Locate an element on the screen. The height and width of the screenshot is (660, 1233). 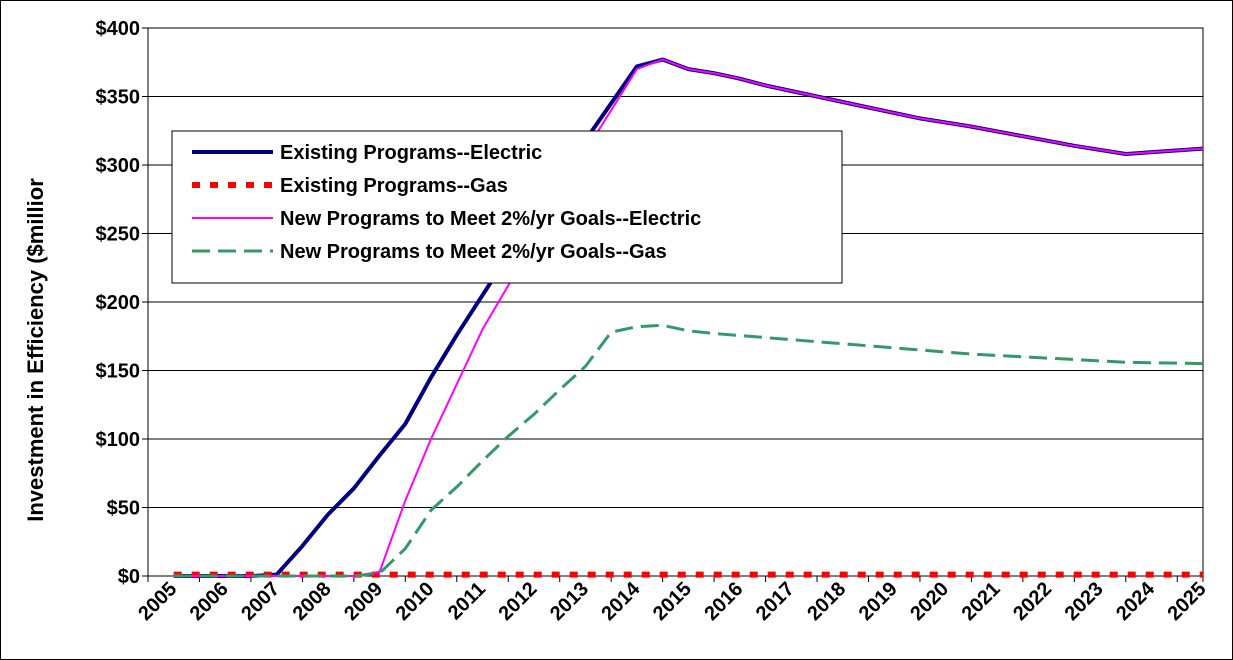
x-tick-label: 2009 is located at coordinates (363, 601).